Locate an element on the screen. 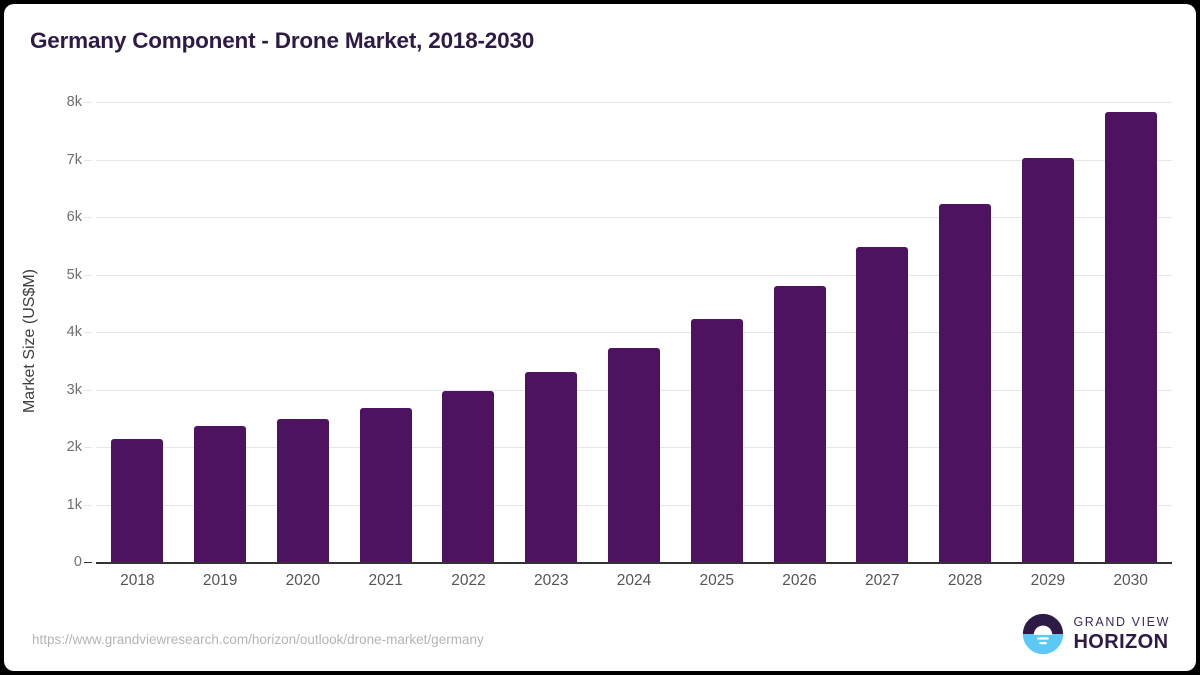 Image resolution: width=1200 pixels, height=675 pixels. x-axis-tick-label: 2019 is located at coordinates (220, 580).